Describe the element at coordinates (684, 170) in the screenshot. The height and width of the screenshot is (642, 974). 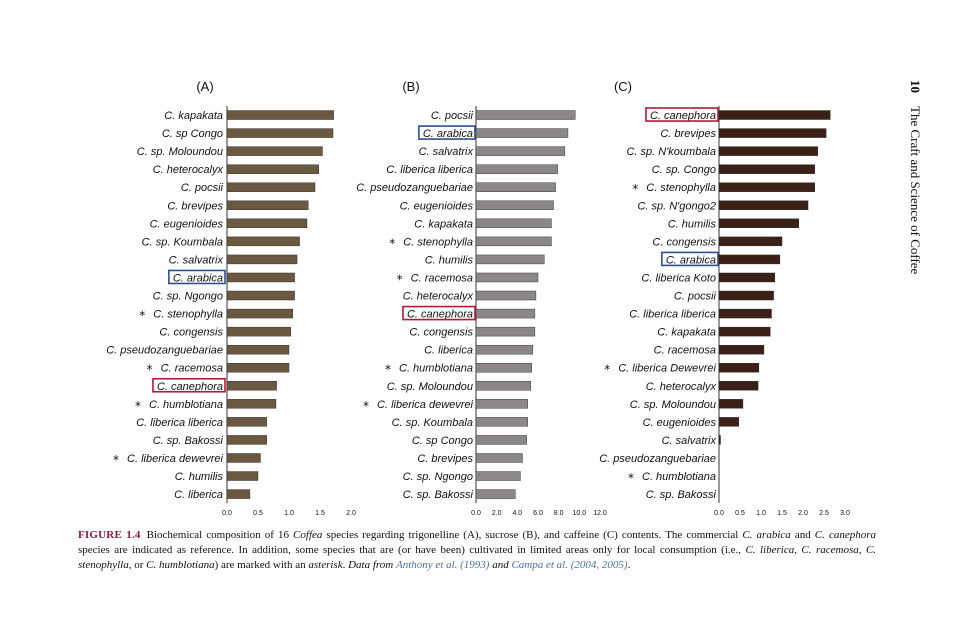
I see `category-label: C. sp. Congo` at that location.